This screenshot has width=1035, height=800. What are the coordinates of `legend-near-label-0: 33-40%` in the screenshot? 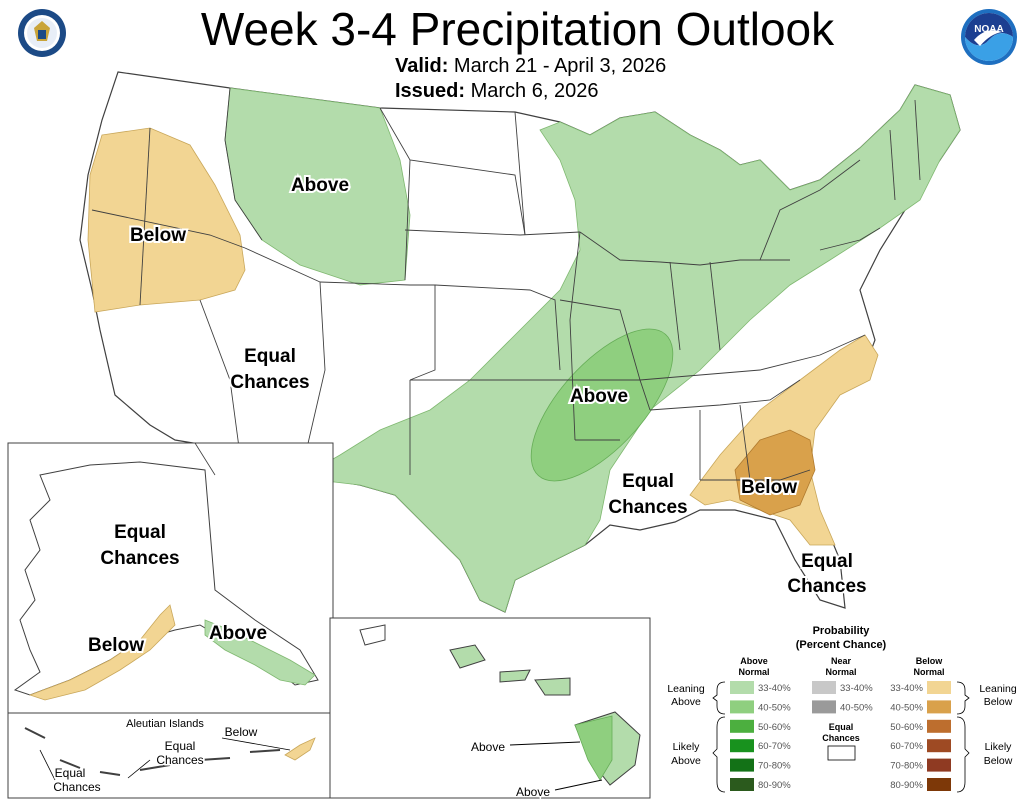 It's located at (856, 688).